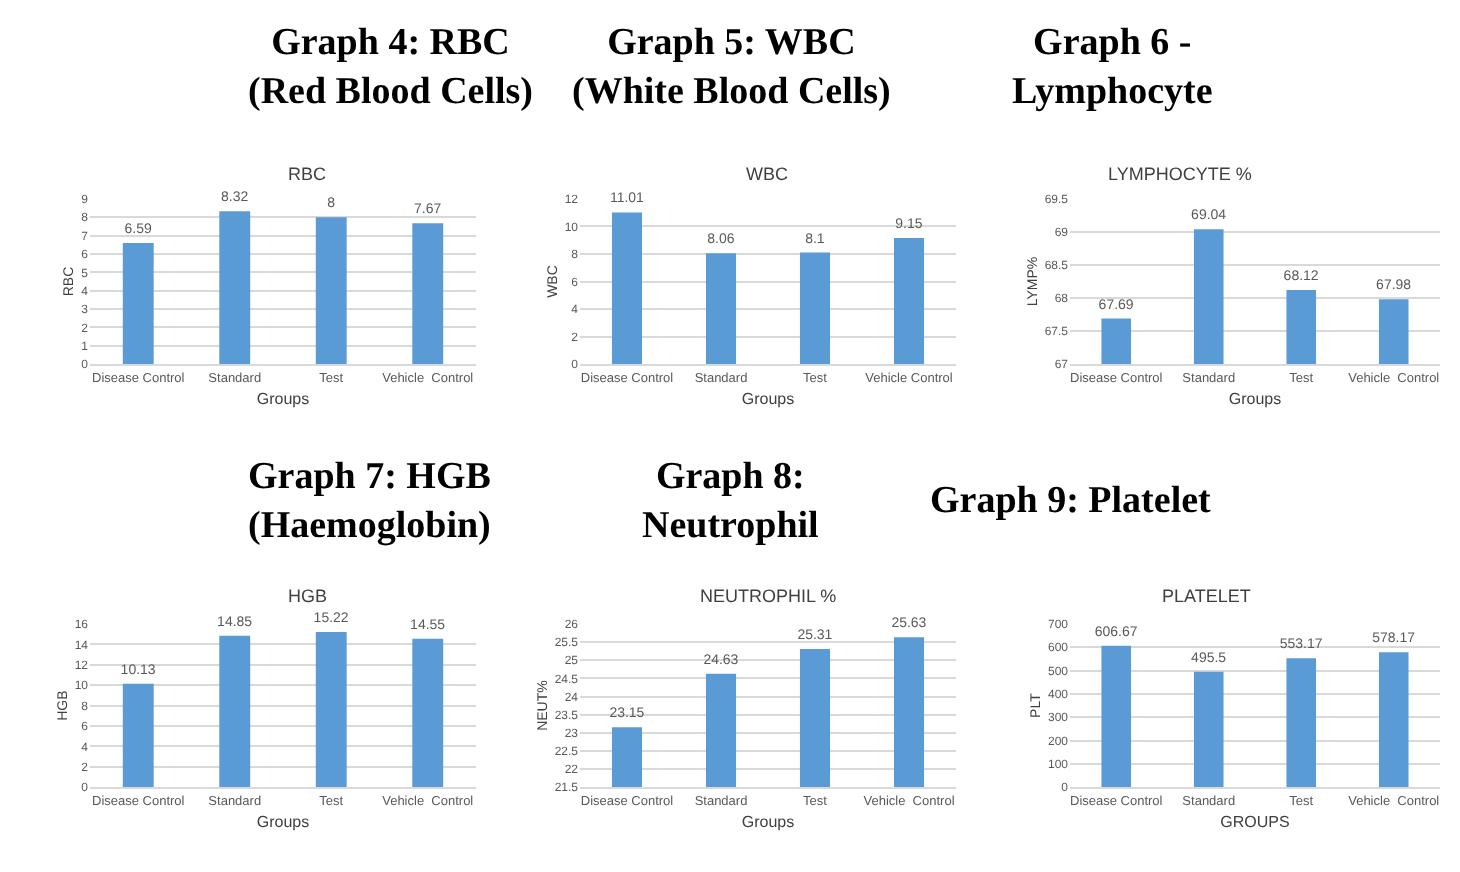 The image size is (1460, 872). Describe the element at coordinates (1112, 68) in the screenshot. I see `chart-title: Graph 6 - Lymphocyte` at that location.